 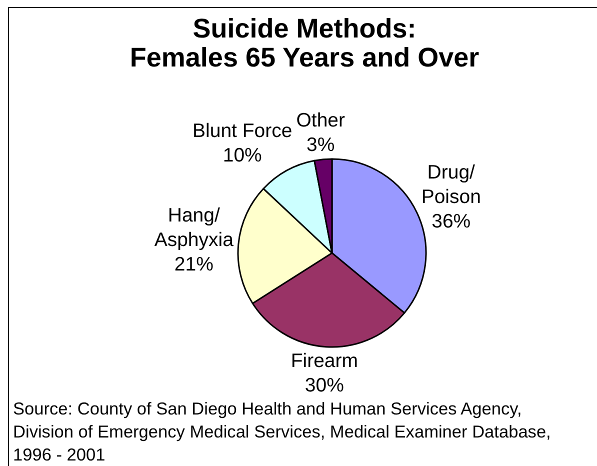 What do you see at coordinates (451, 221) in the screenshot?
I see `data-label: 36%` at bounding box center [451, 221].